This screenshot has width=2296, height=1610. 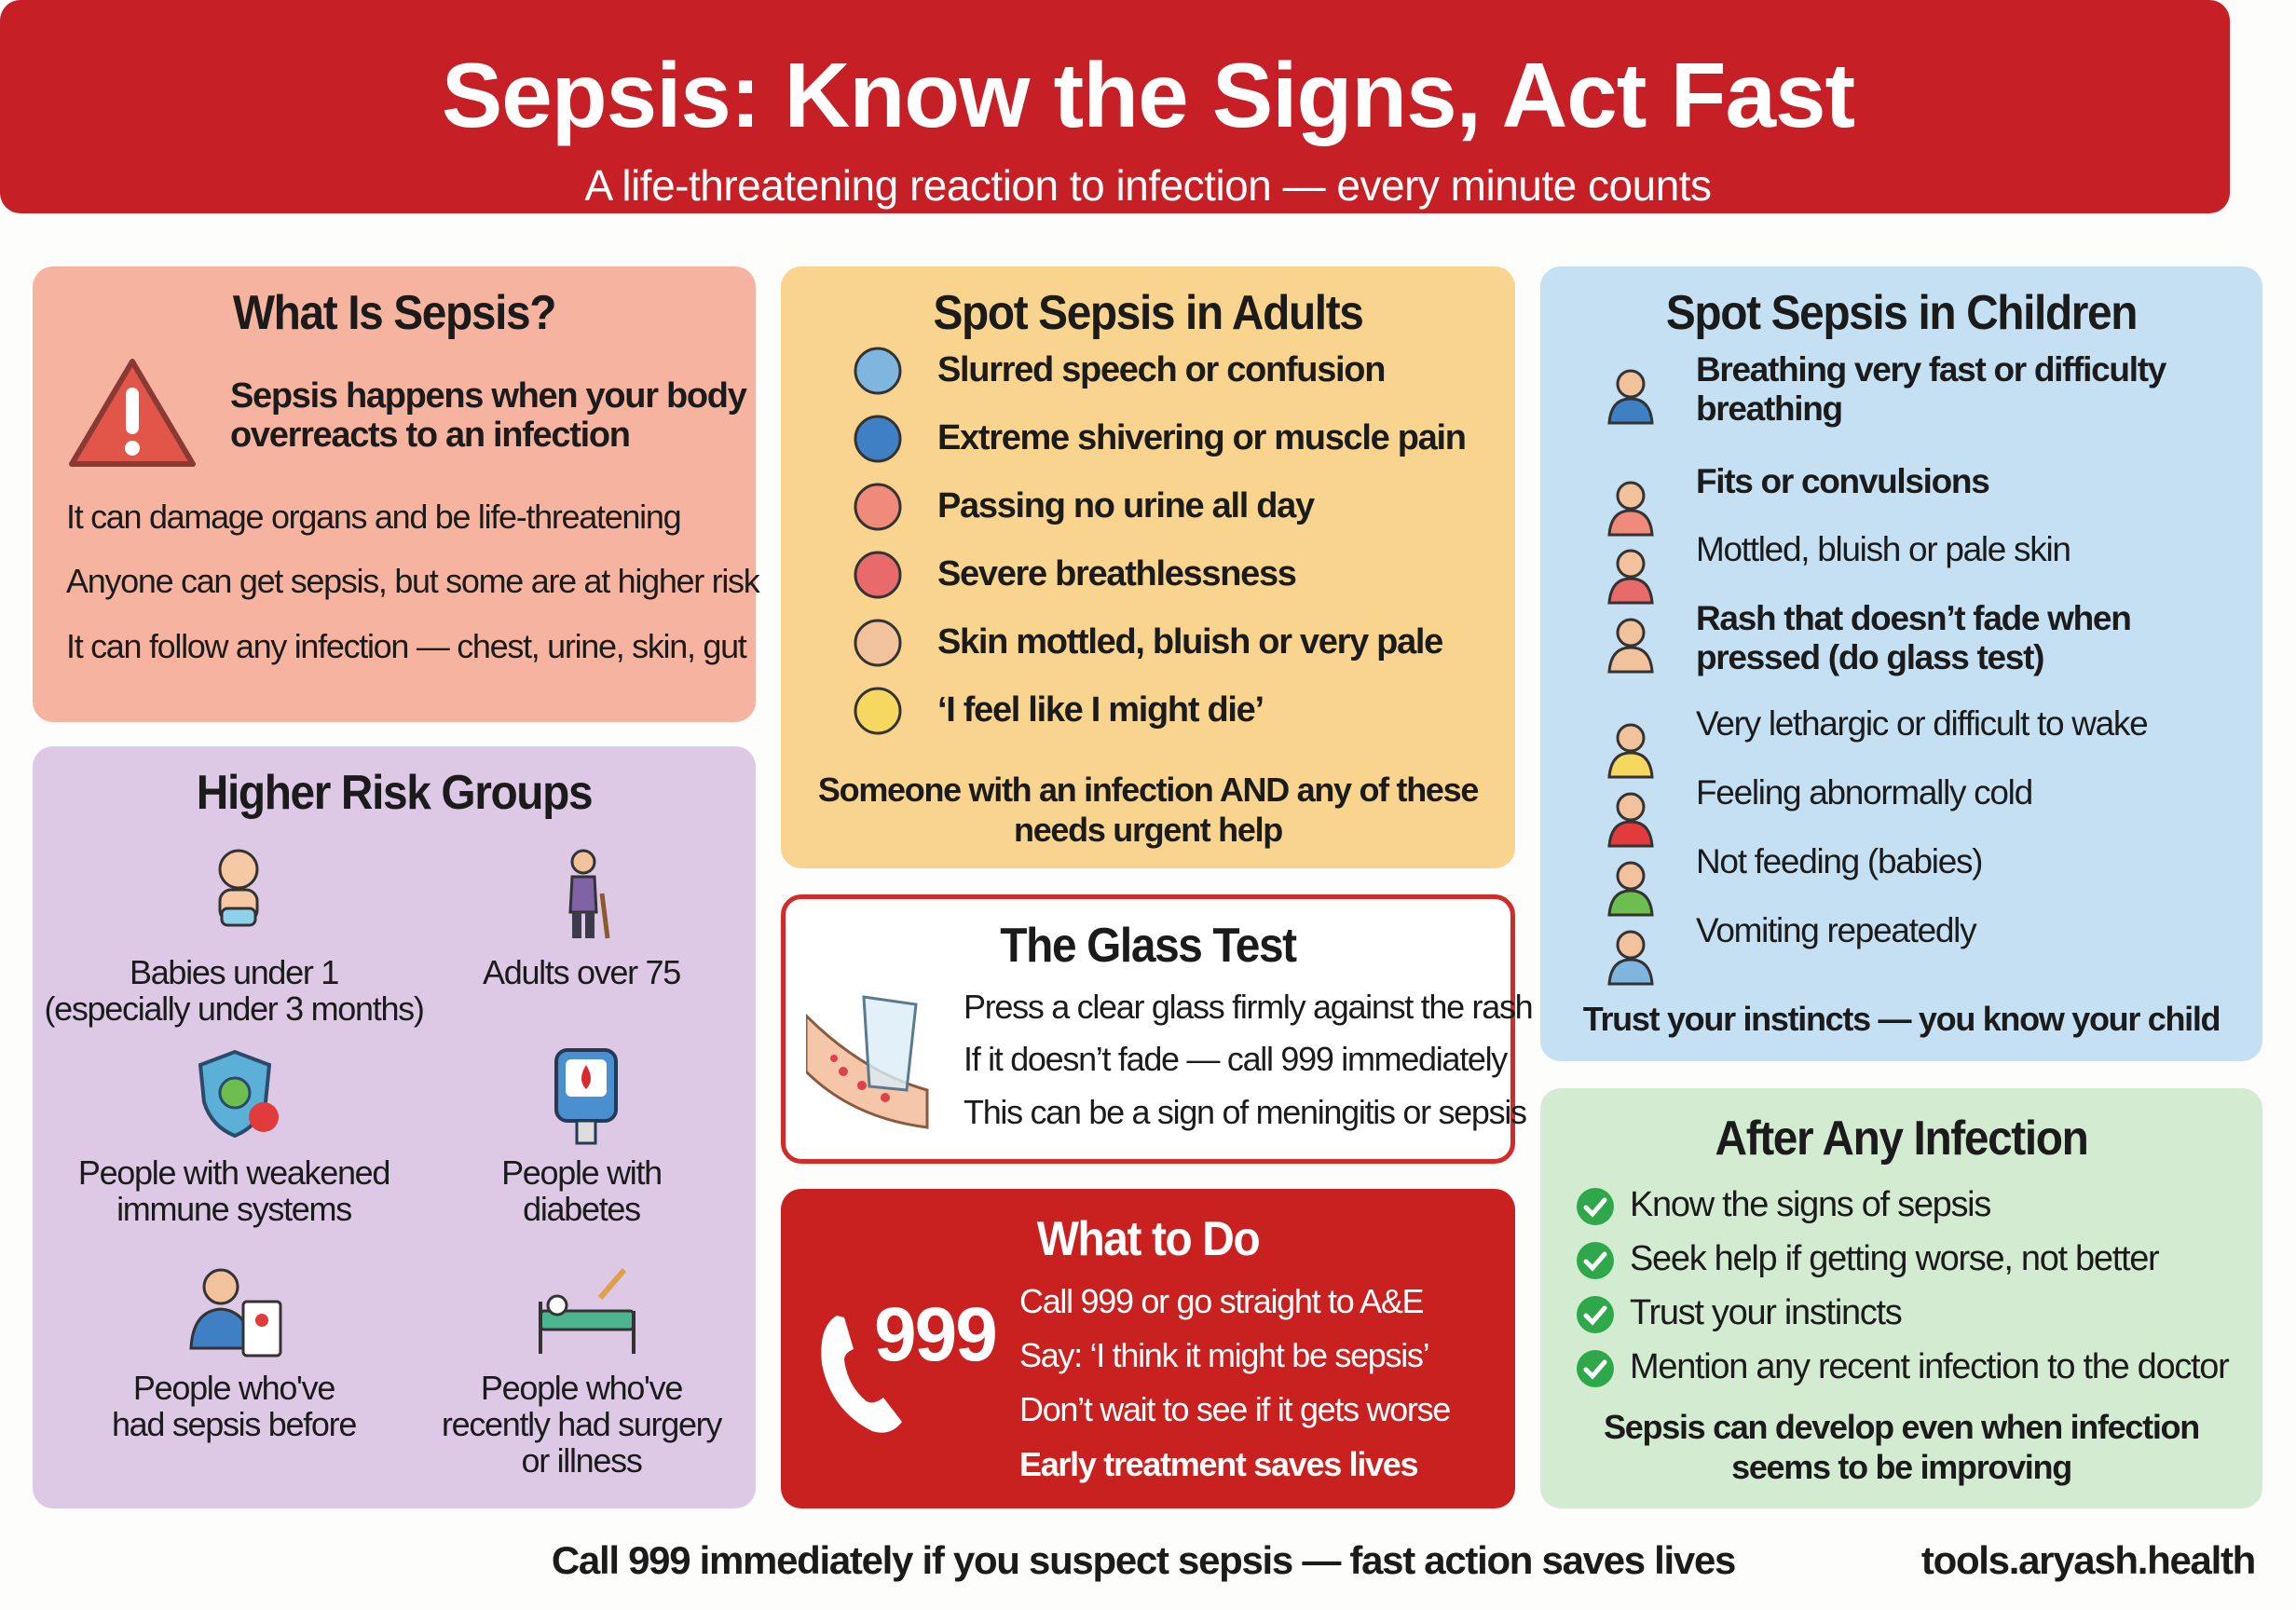 I want to click on risk-group-label: had sepsis before, so click(x=234, y=1424).